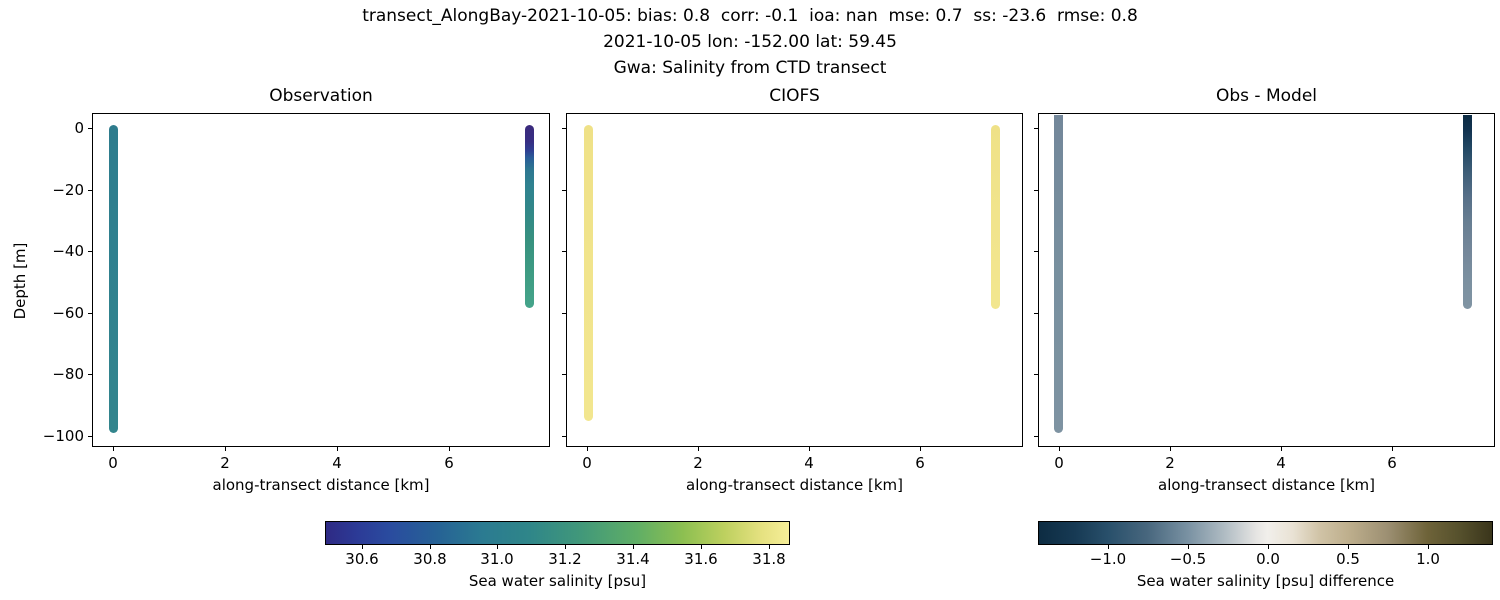  Describe the element at coordinates (113, 279) in the screenshot. I see `obs-profile-0km` at that location.